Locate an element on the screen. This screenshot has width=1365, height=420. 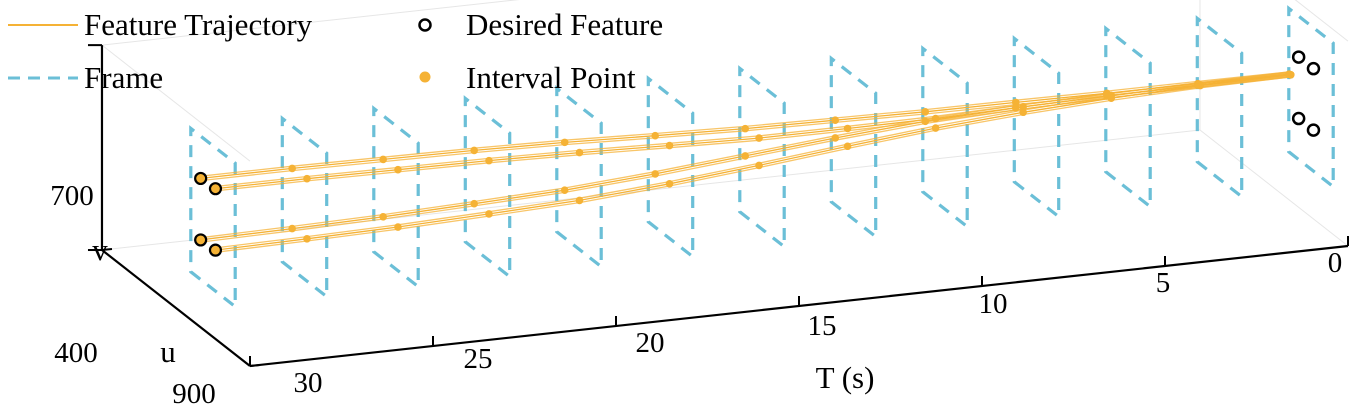
x-tick-label: 30 is located at coordinates (308, 383).